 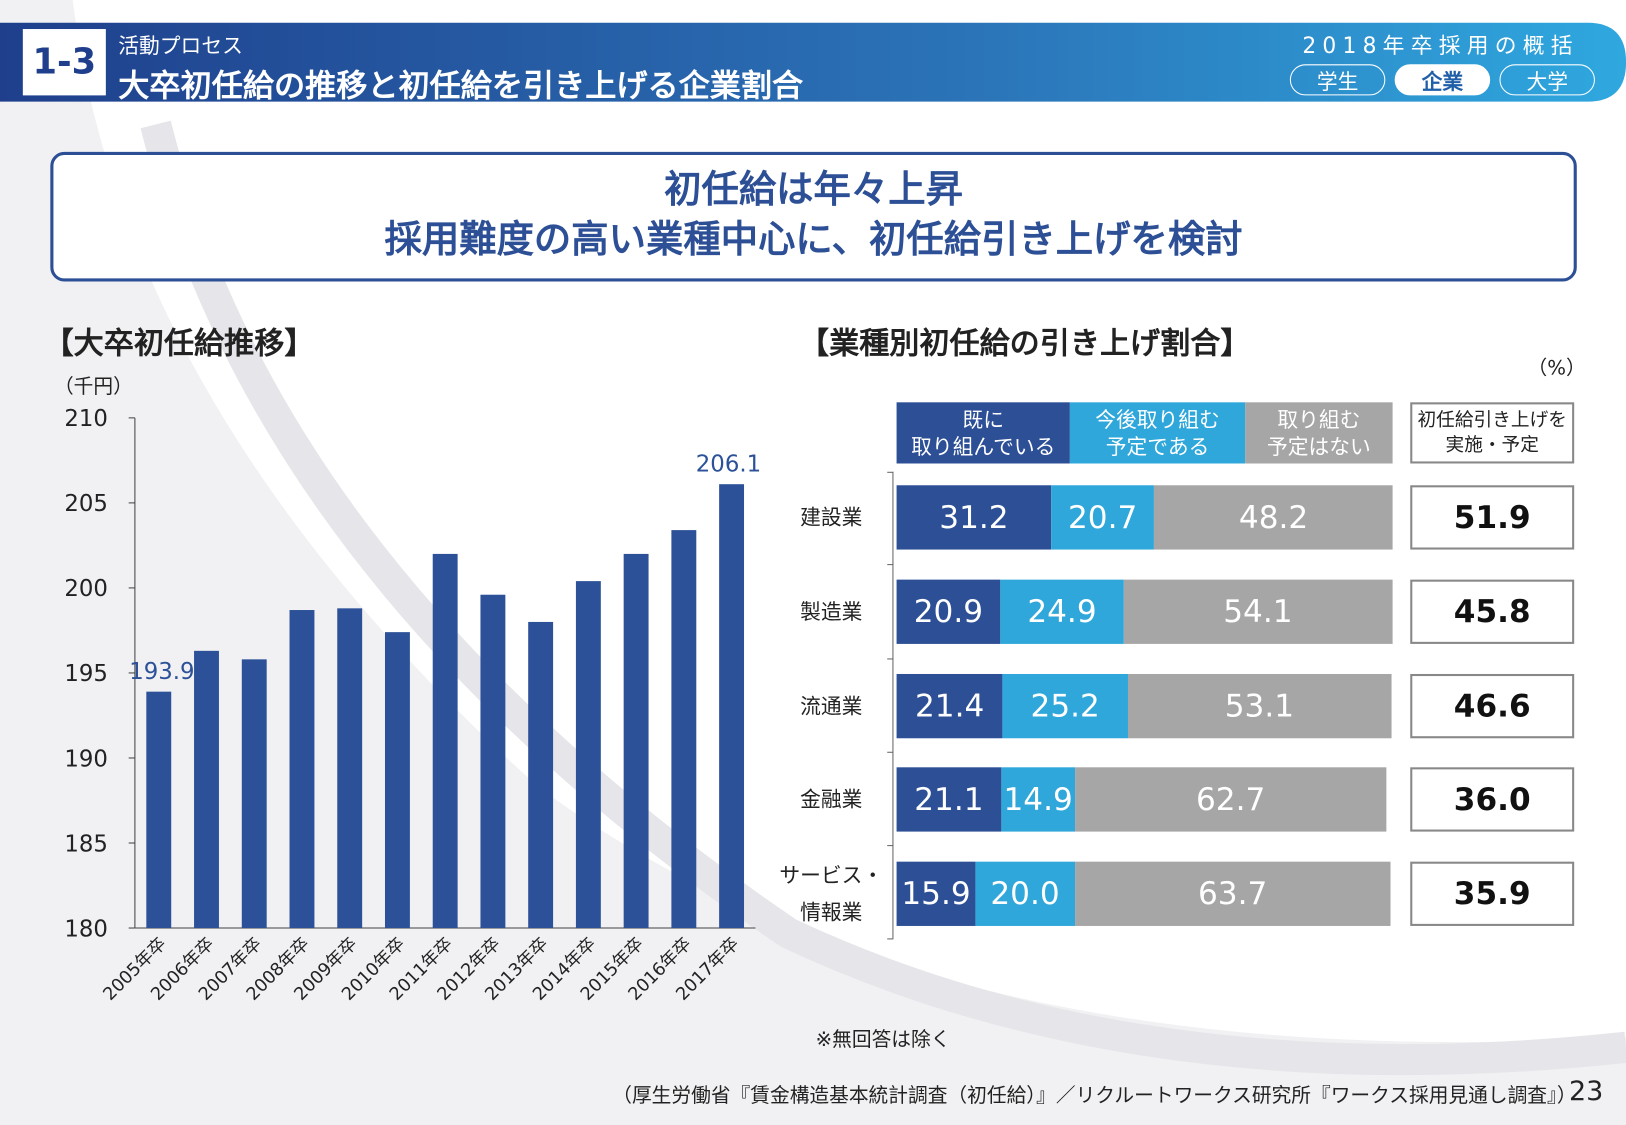 I want to click on headline-box, so click(x=813, y=216).